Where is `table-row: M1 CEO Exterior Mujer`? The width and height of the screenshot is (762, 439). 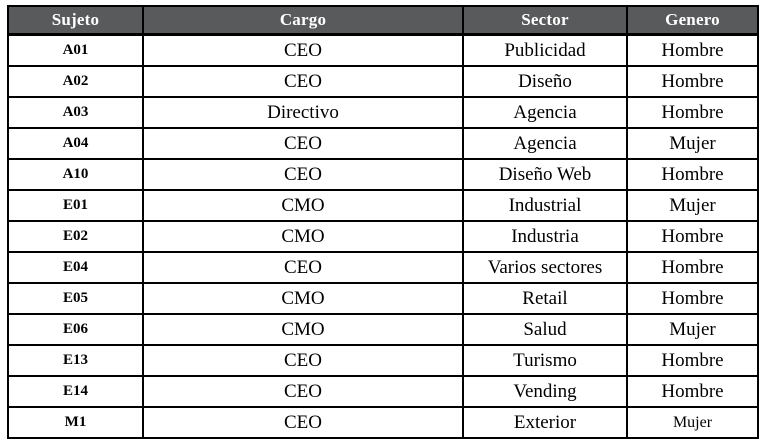
table-row: M1 CEO Exterior Mujer is located at coordinates (383, 422).